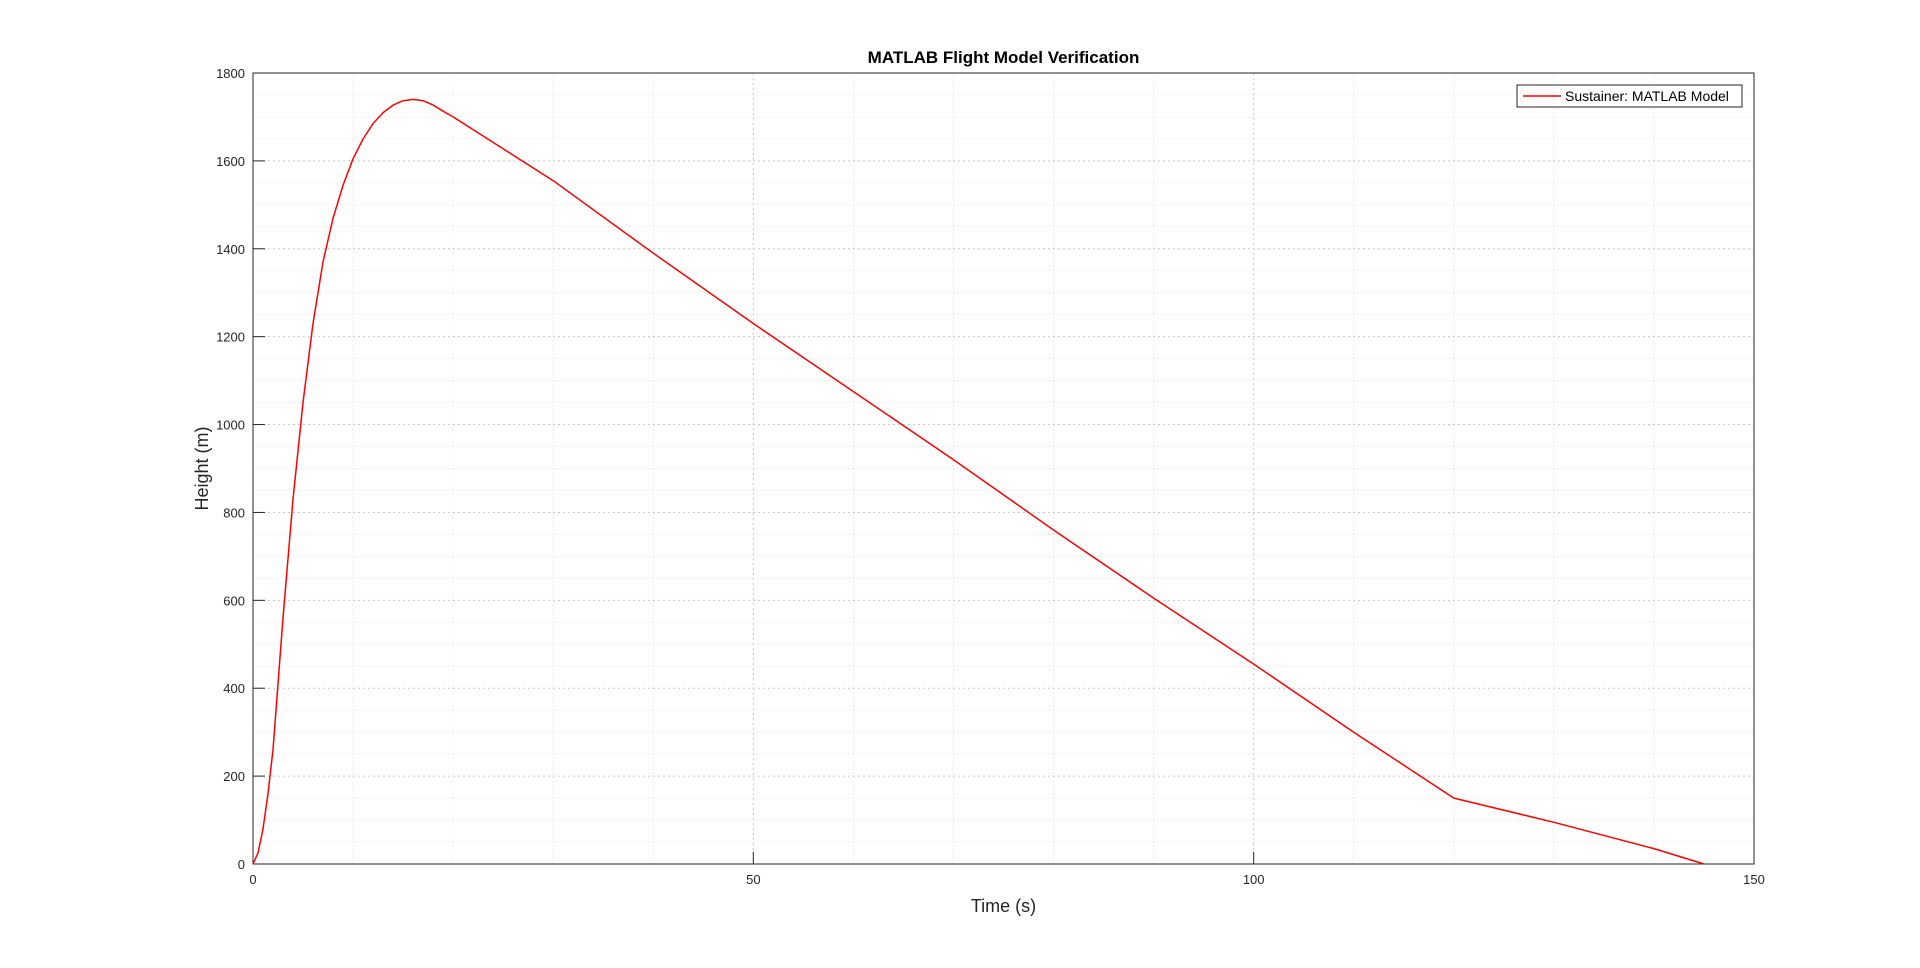 The image size is (1920, 968). I want to click on y-tick-label: 800, so click(234, 512).